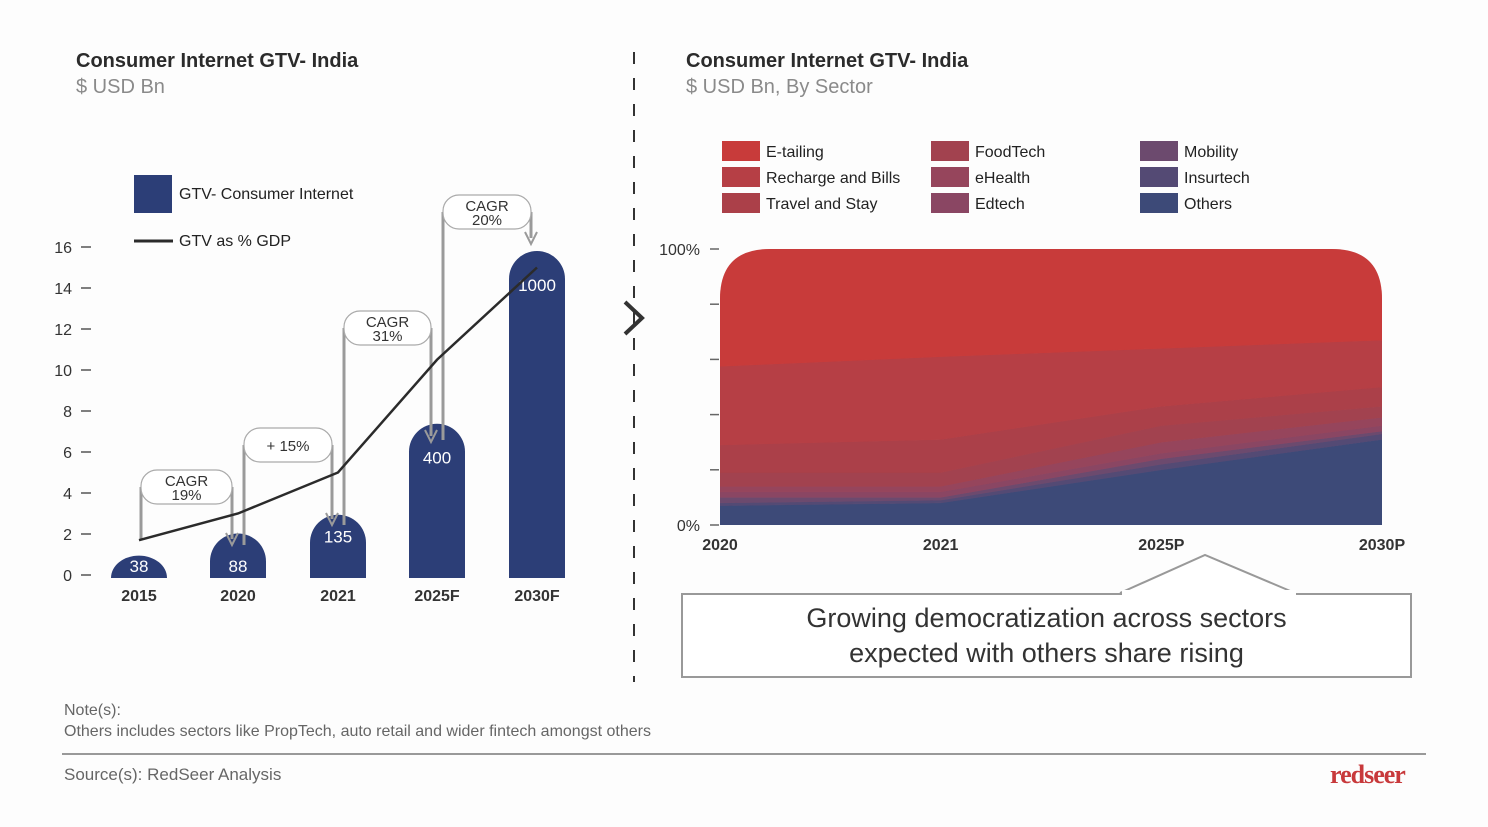  Describe the element at coordinates (487, 220) in the screenshot. I see `annotation-value: 20%` at that location.